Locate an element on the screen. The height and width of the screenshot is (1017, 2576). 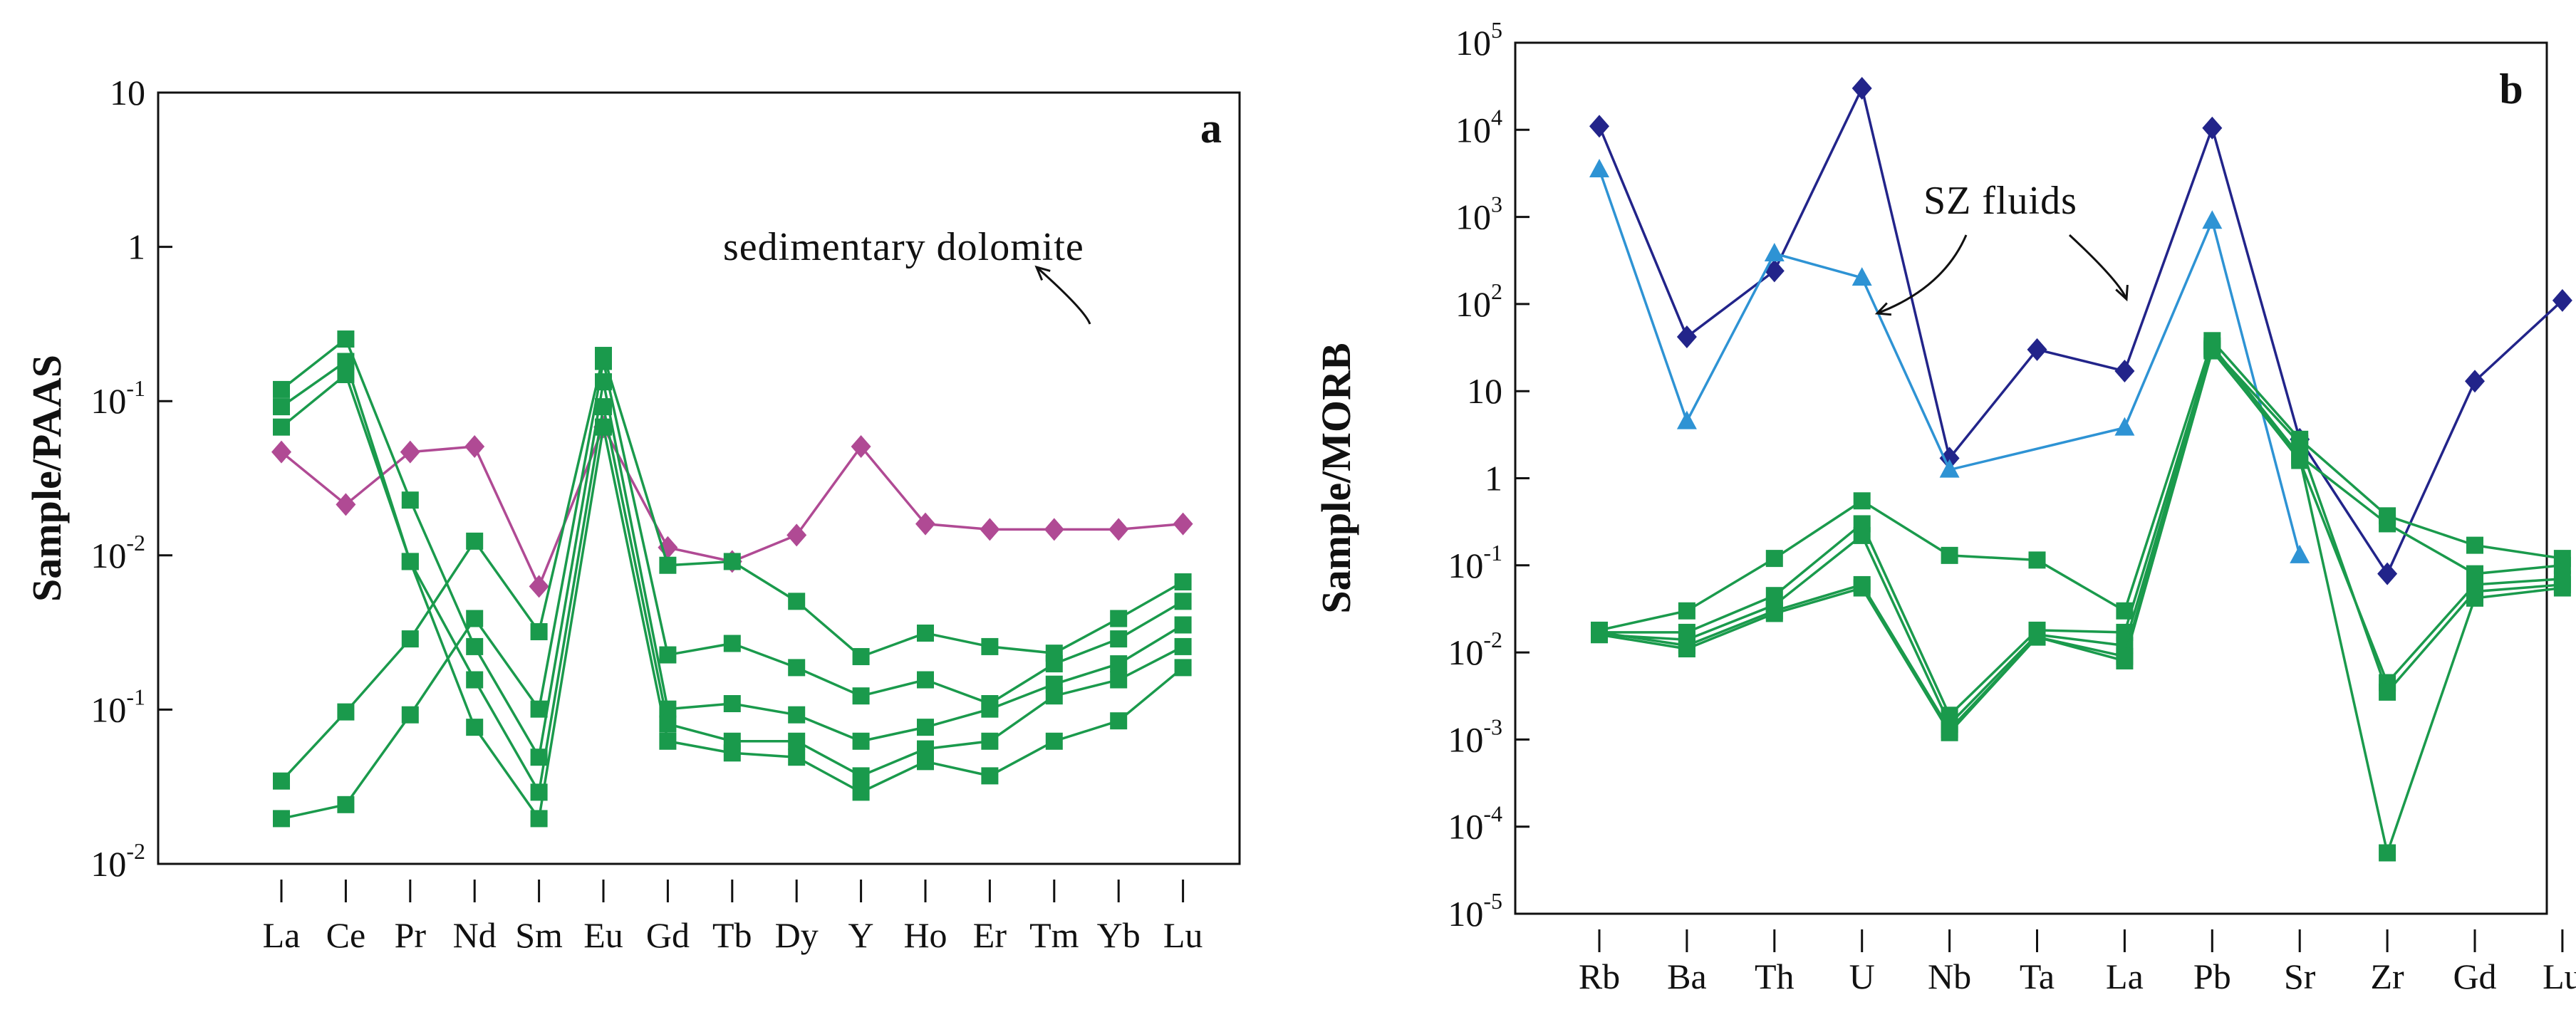
x-tick-label: Zr is located at coordinates (2387, 976).